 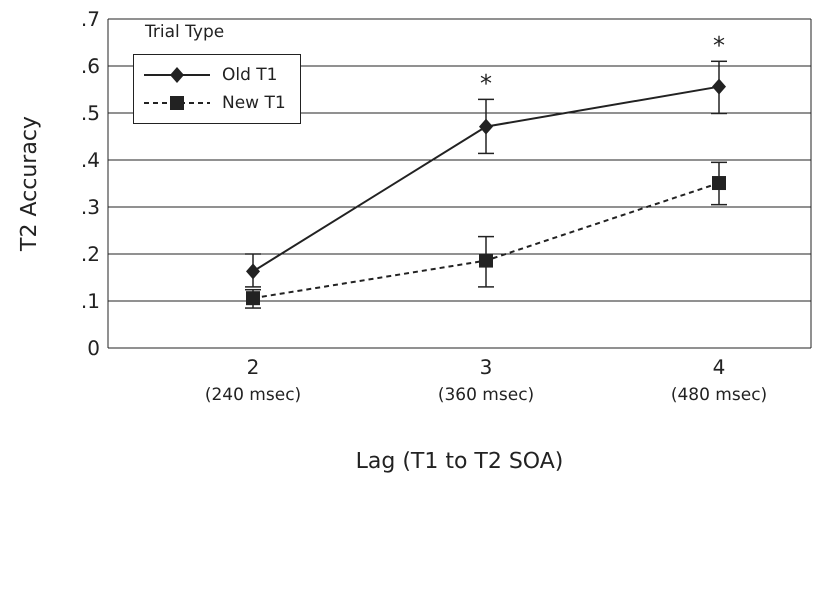 What do you see at coordinates (29, 184) in the screenshot?
I see `y-axis-title: T2 Accuracy` at bounding box center [29, 184].